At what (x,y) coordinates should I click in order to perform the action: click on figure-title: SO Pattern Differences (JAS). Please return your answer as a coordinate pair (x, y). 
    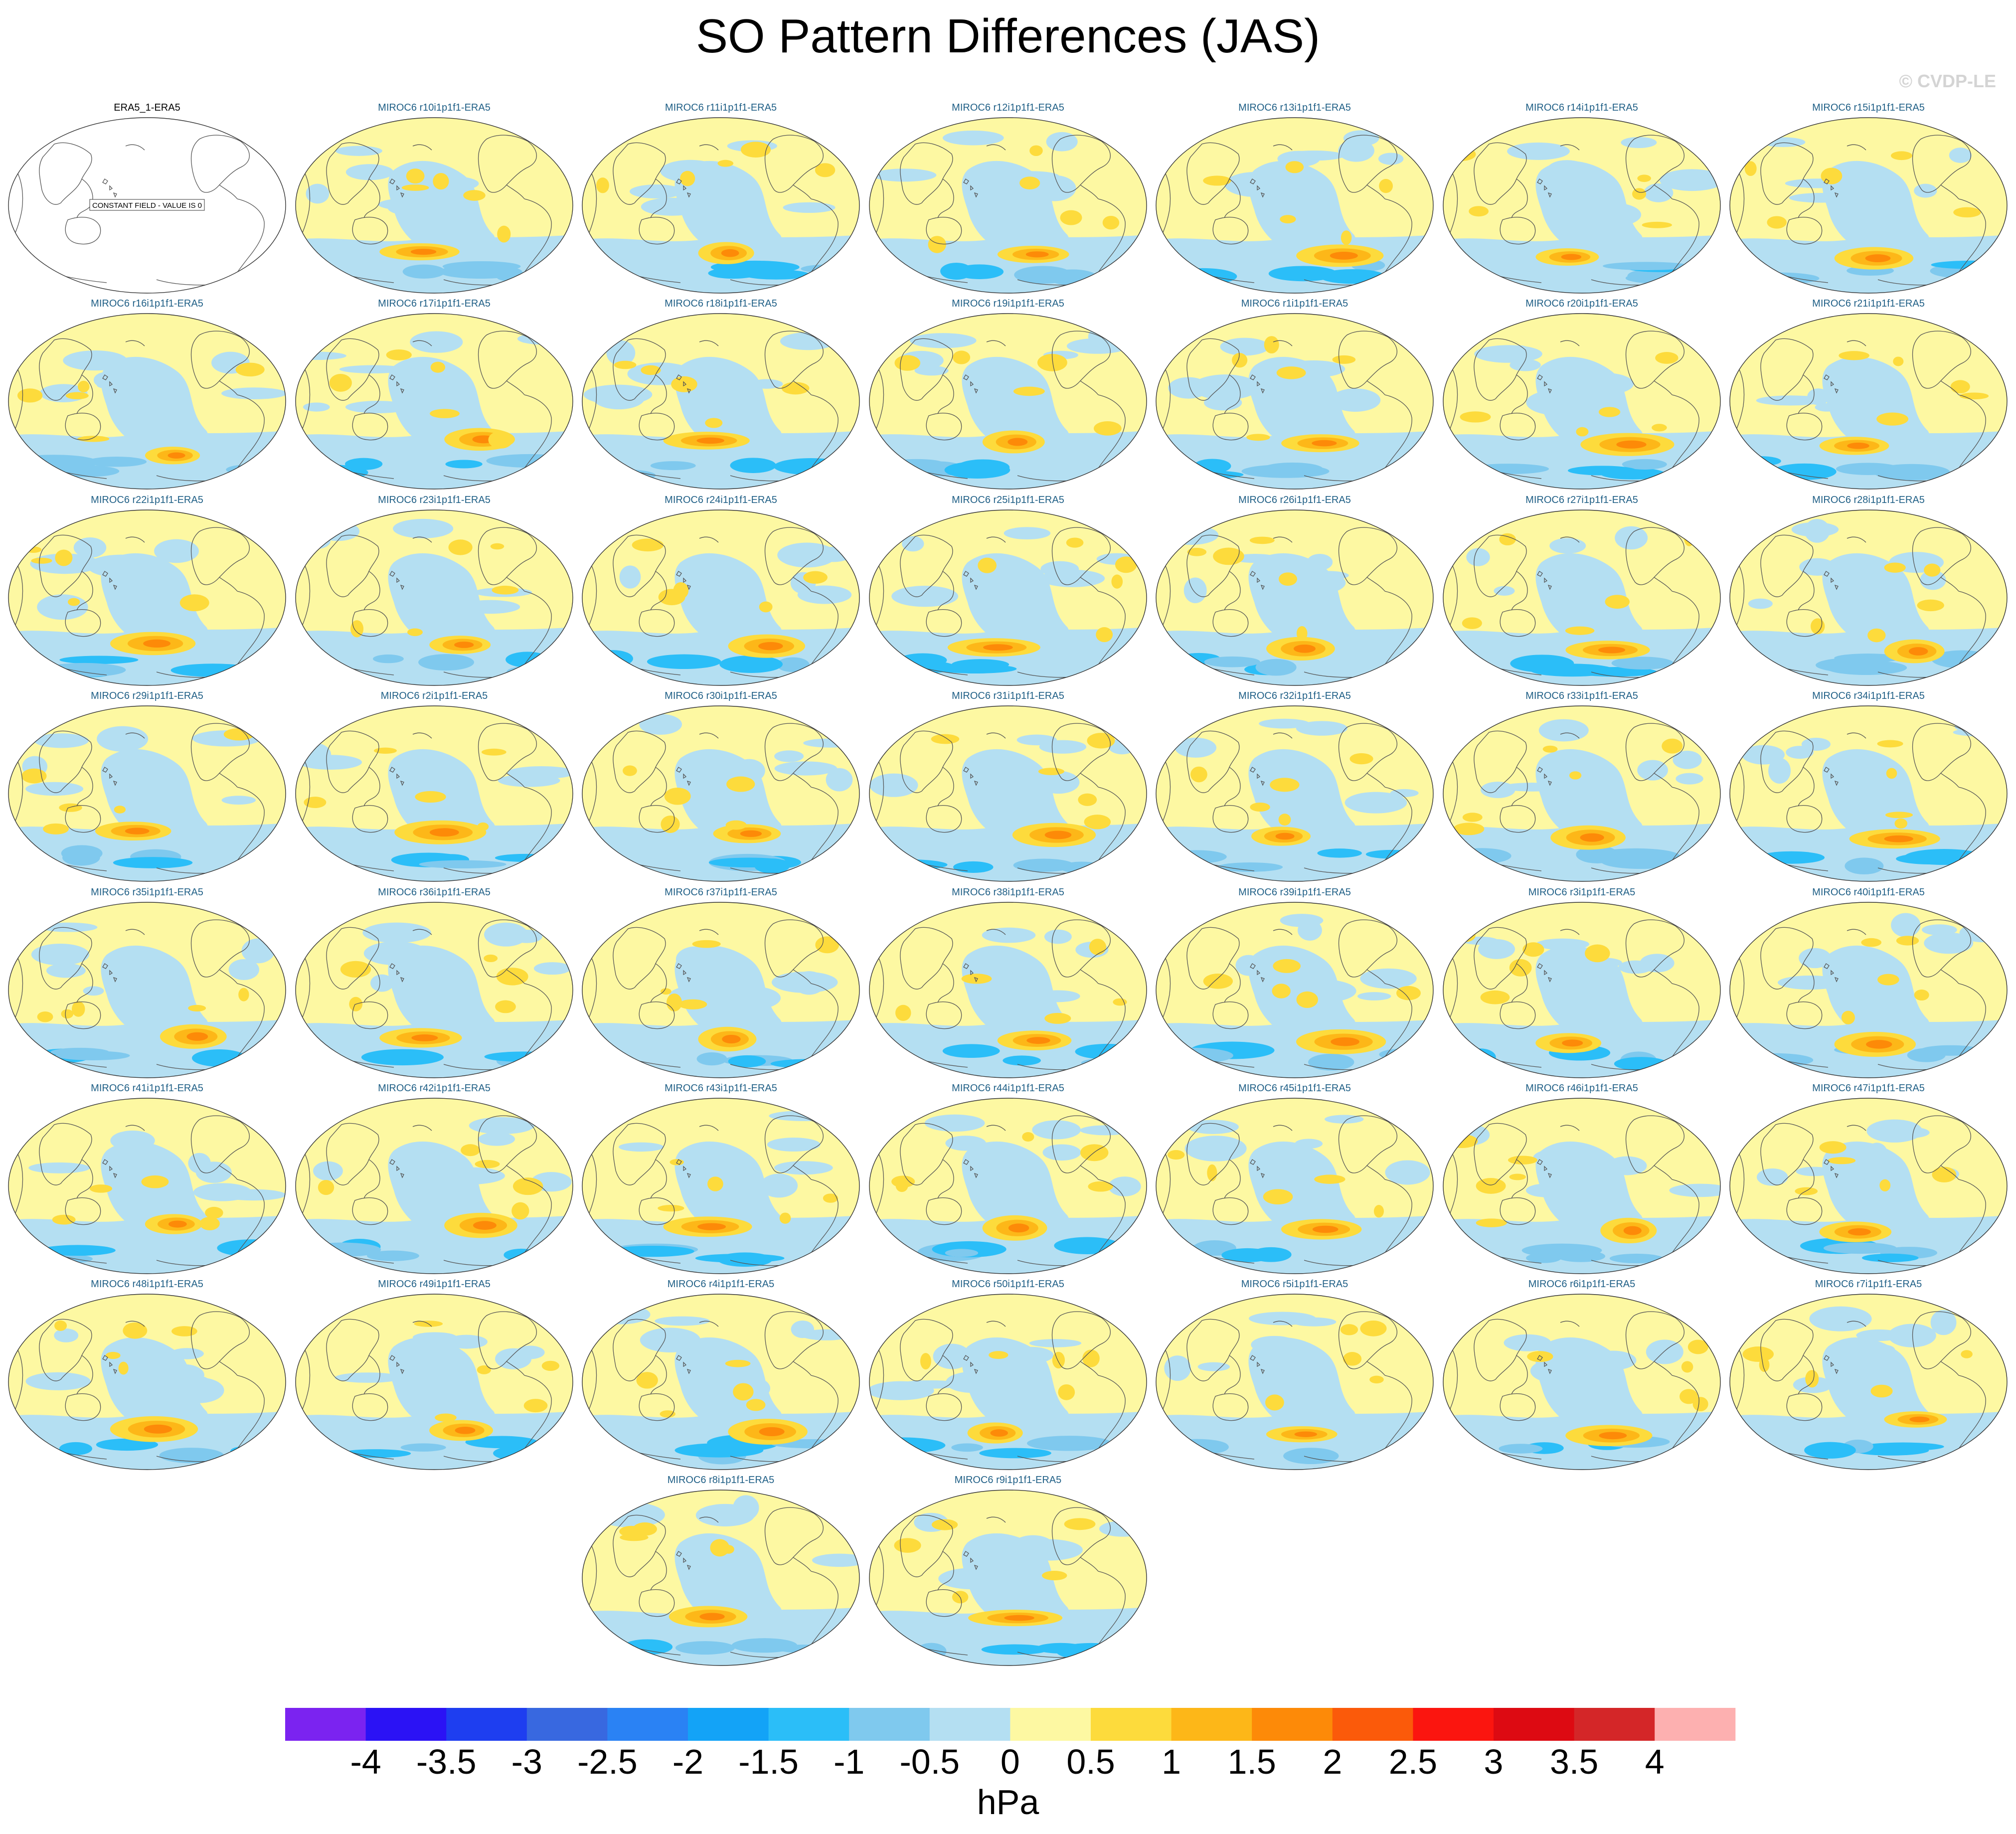
    Looking at the image, I should click on (1008, 36).